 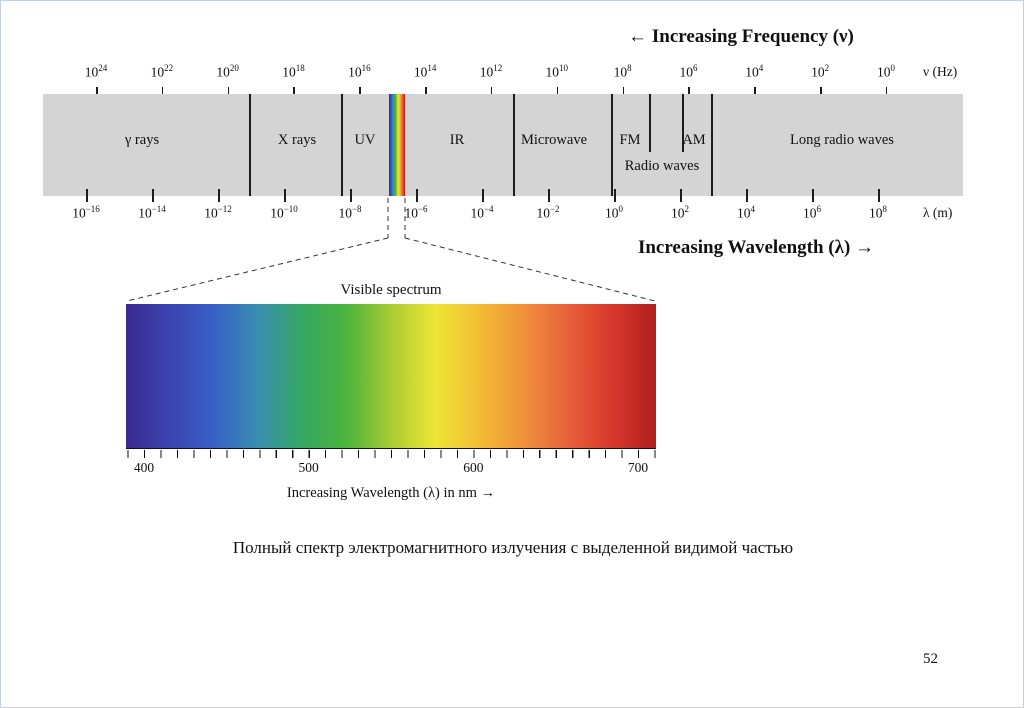 I want to click on wavelength-tick-label: 10⁻², so click(x=548, y=212).